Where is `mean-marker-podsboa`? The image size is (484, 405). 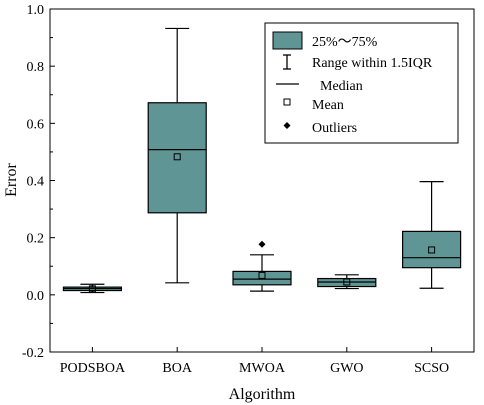 mean-marker-podsboa is located at coordinates (92, 289).